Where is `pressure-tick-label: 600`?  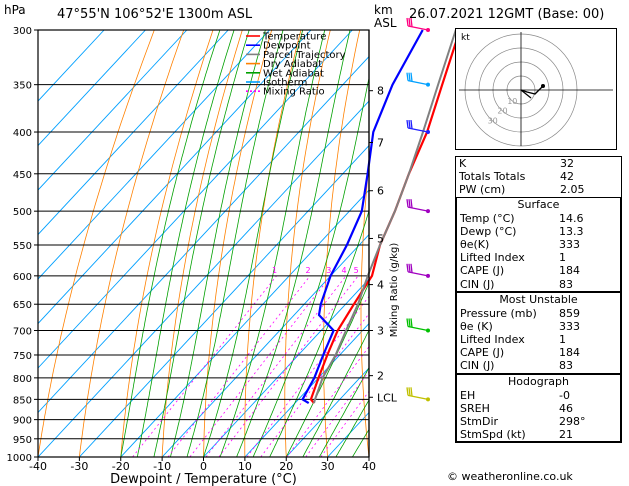 pressure-tick-label: 600 is located at coordinates (22, 277).